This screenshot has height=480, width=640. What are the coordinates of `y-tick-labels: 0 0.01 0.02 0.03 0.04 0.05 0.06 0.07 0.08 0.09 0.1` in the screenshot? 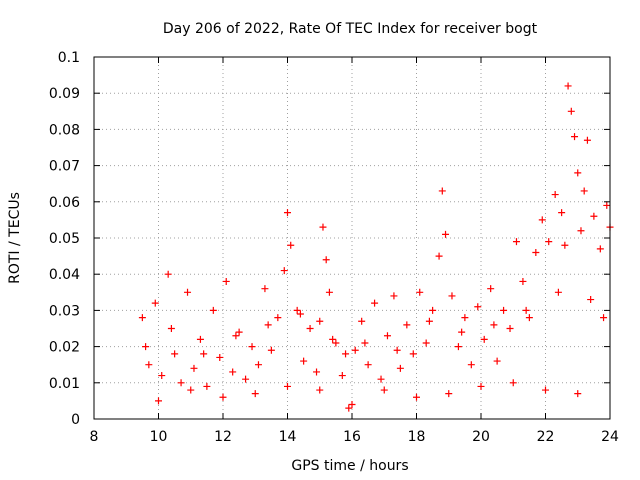 It's located at (64, 239).